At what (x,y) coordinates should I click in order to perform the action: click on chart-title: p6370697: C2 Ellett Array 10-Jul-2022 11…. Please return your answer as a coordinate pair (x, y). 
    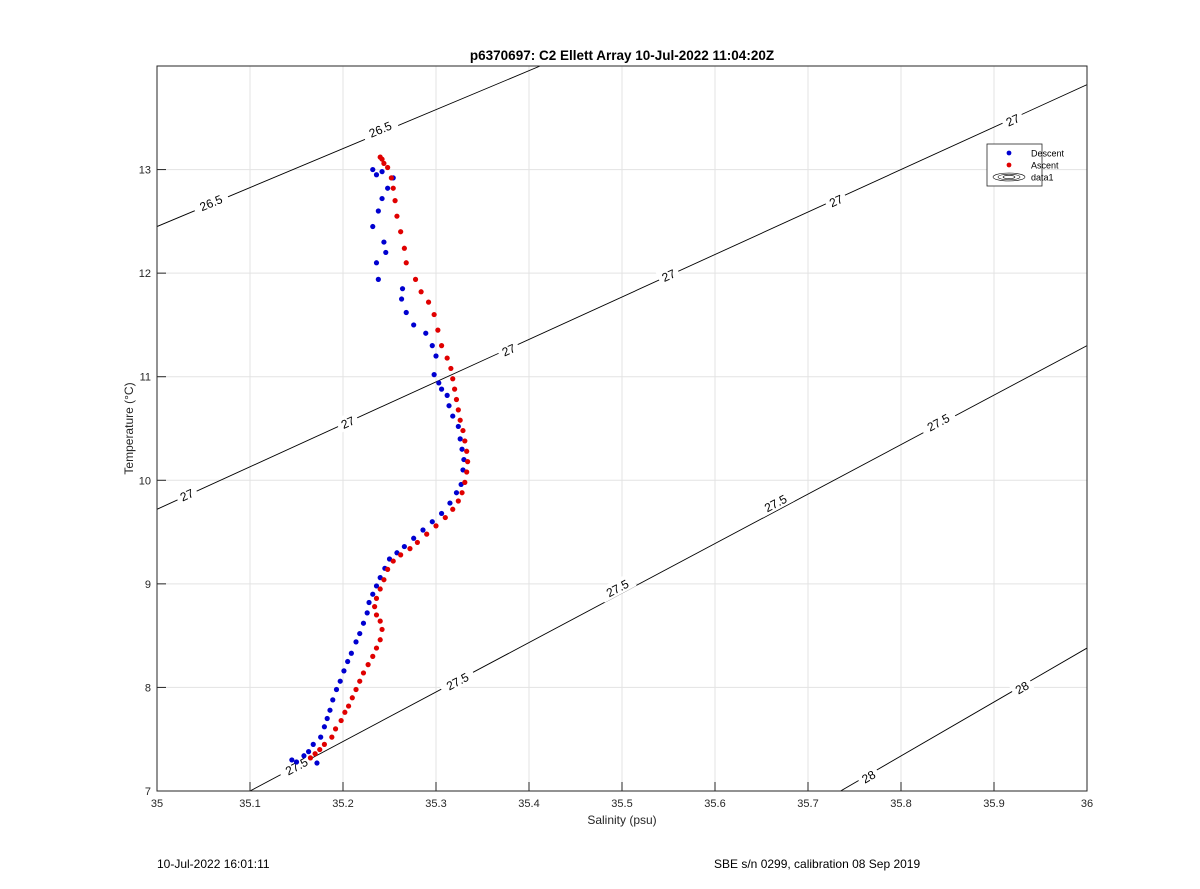
    Looking at the image, I should click on (622, 55).